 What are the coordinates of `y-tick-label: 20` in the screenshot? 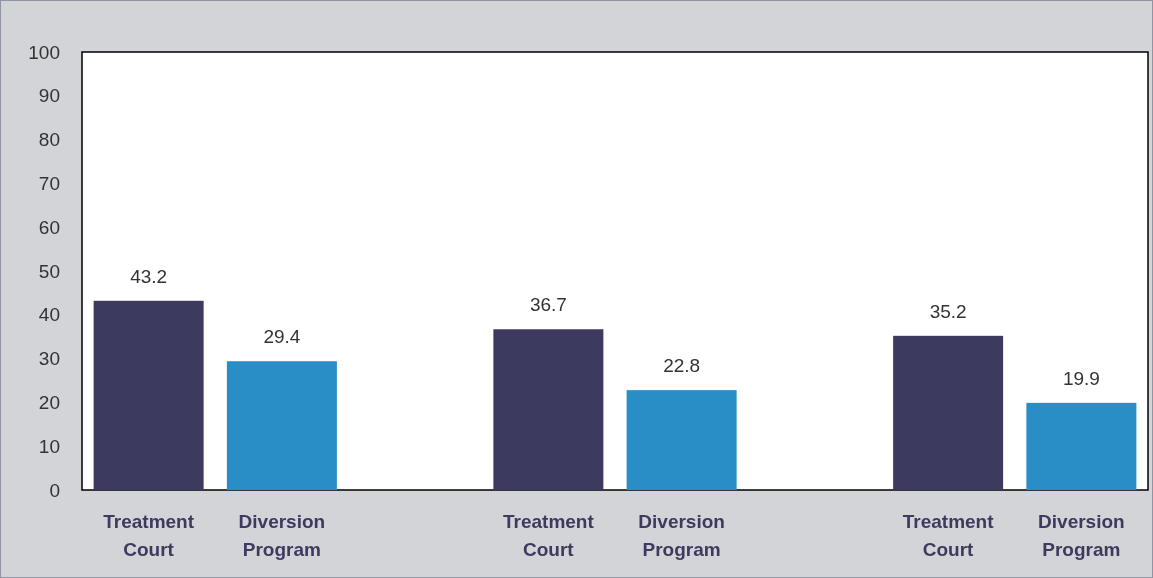 It's located at (49, 403).